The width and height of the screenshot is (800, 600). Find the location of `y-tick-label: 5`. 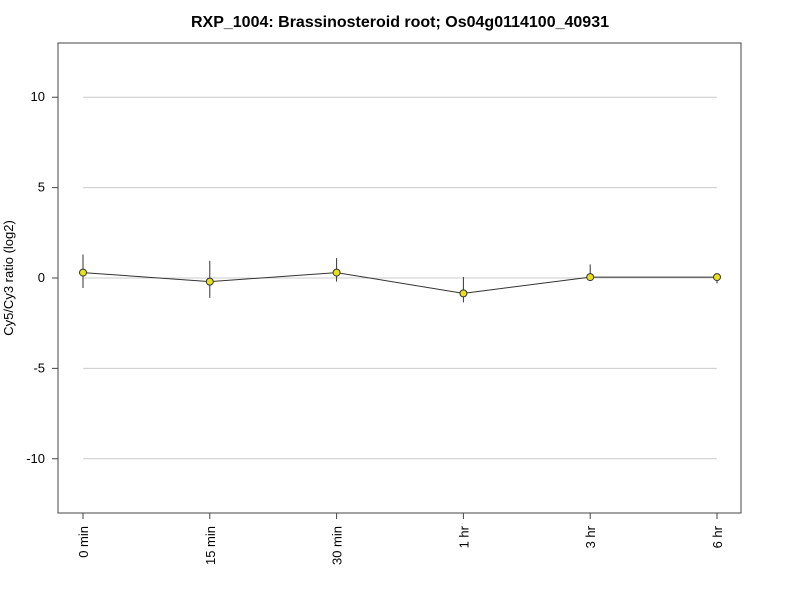

y-tick-label: 5 is located at coordinates (41, 187).